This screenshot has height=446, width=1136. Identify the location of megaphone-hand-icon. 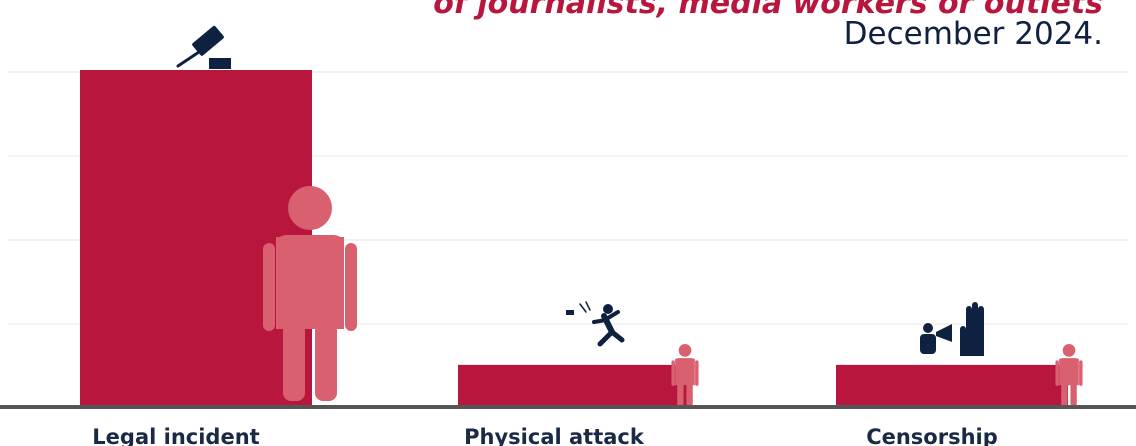
(952, 329).